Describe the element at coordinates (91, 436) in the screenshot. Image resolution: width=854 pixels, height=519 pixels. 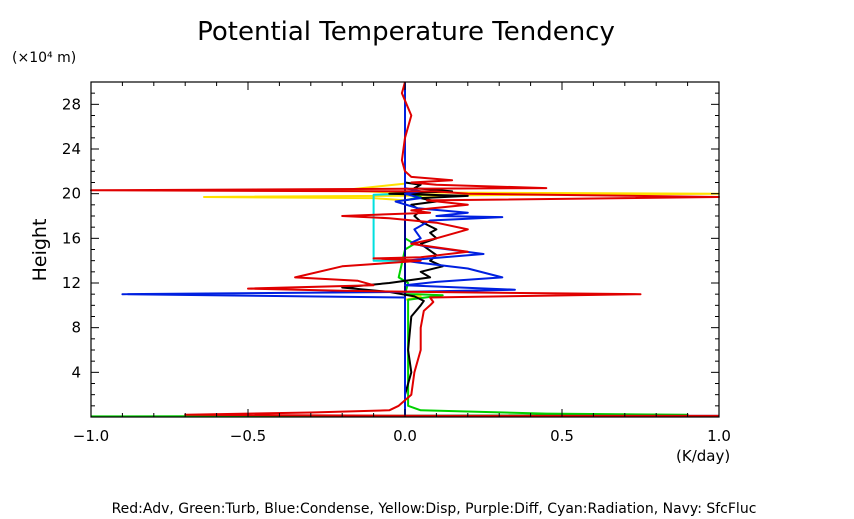
I see `x-tick-label: −1.0` at that location.